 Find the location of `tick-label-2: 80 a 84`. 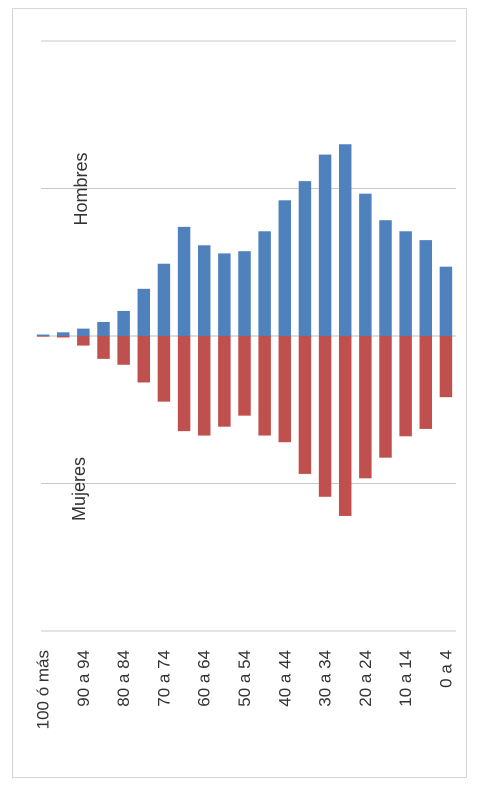

tick-label-2: 80 a 84 is located at coordinates (123, 678).